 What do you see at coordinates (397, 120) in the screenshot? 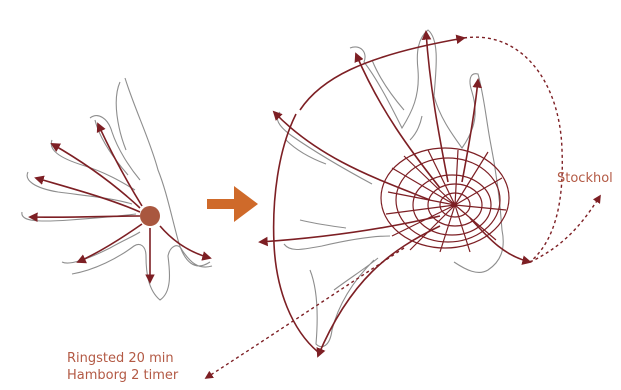
I see `city-arrow-north-left` at bounding box center [397, 120].